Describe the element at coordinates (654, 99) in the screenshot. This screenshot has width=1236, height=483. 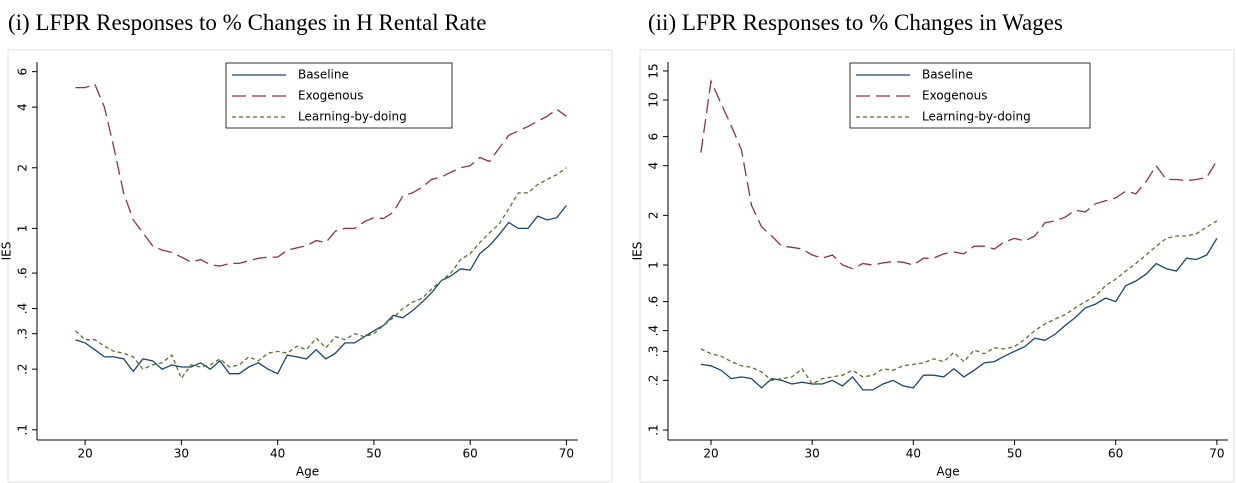
I see `y-tick-label: 10` at that location.